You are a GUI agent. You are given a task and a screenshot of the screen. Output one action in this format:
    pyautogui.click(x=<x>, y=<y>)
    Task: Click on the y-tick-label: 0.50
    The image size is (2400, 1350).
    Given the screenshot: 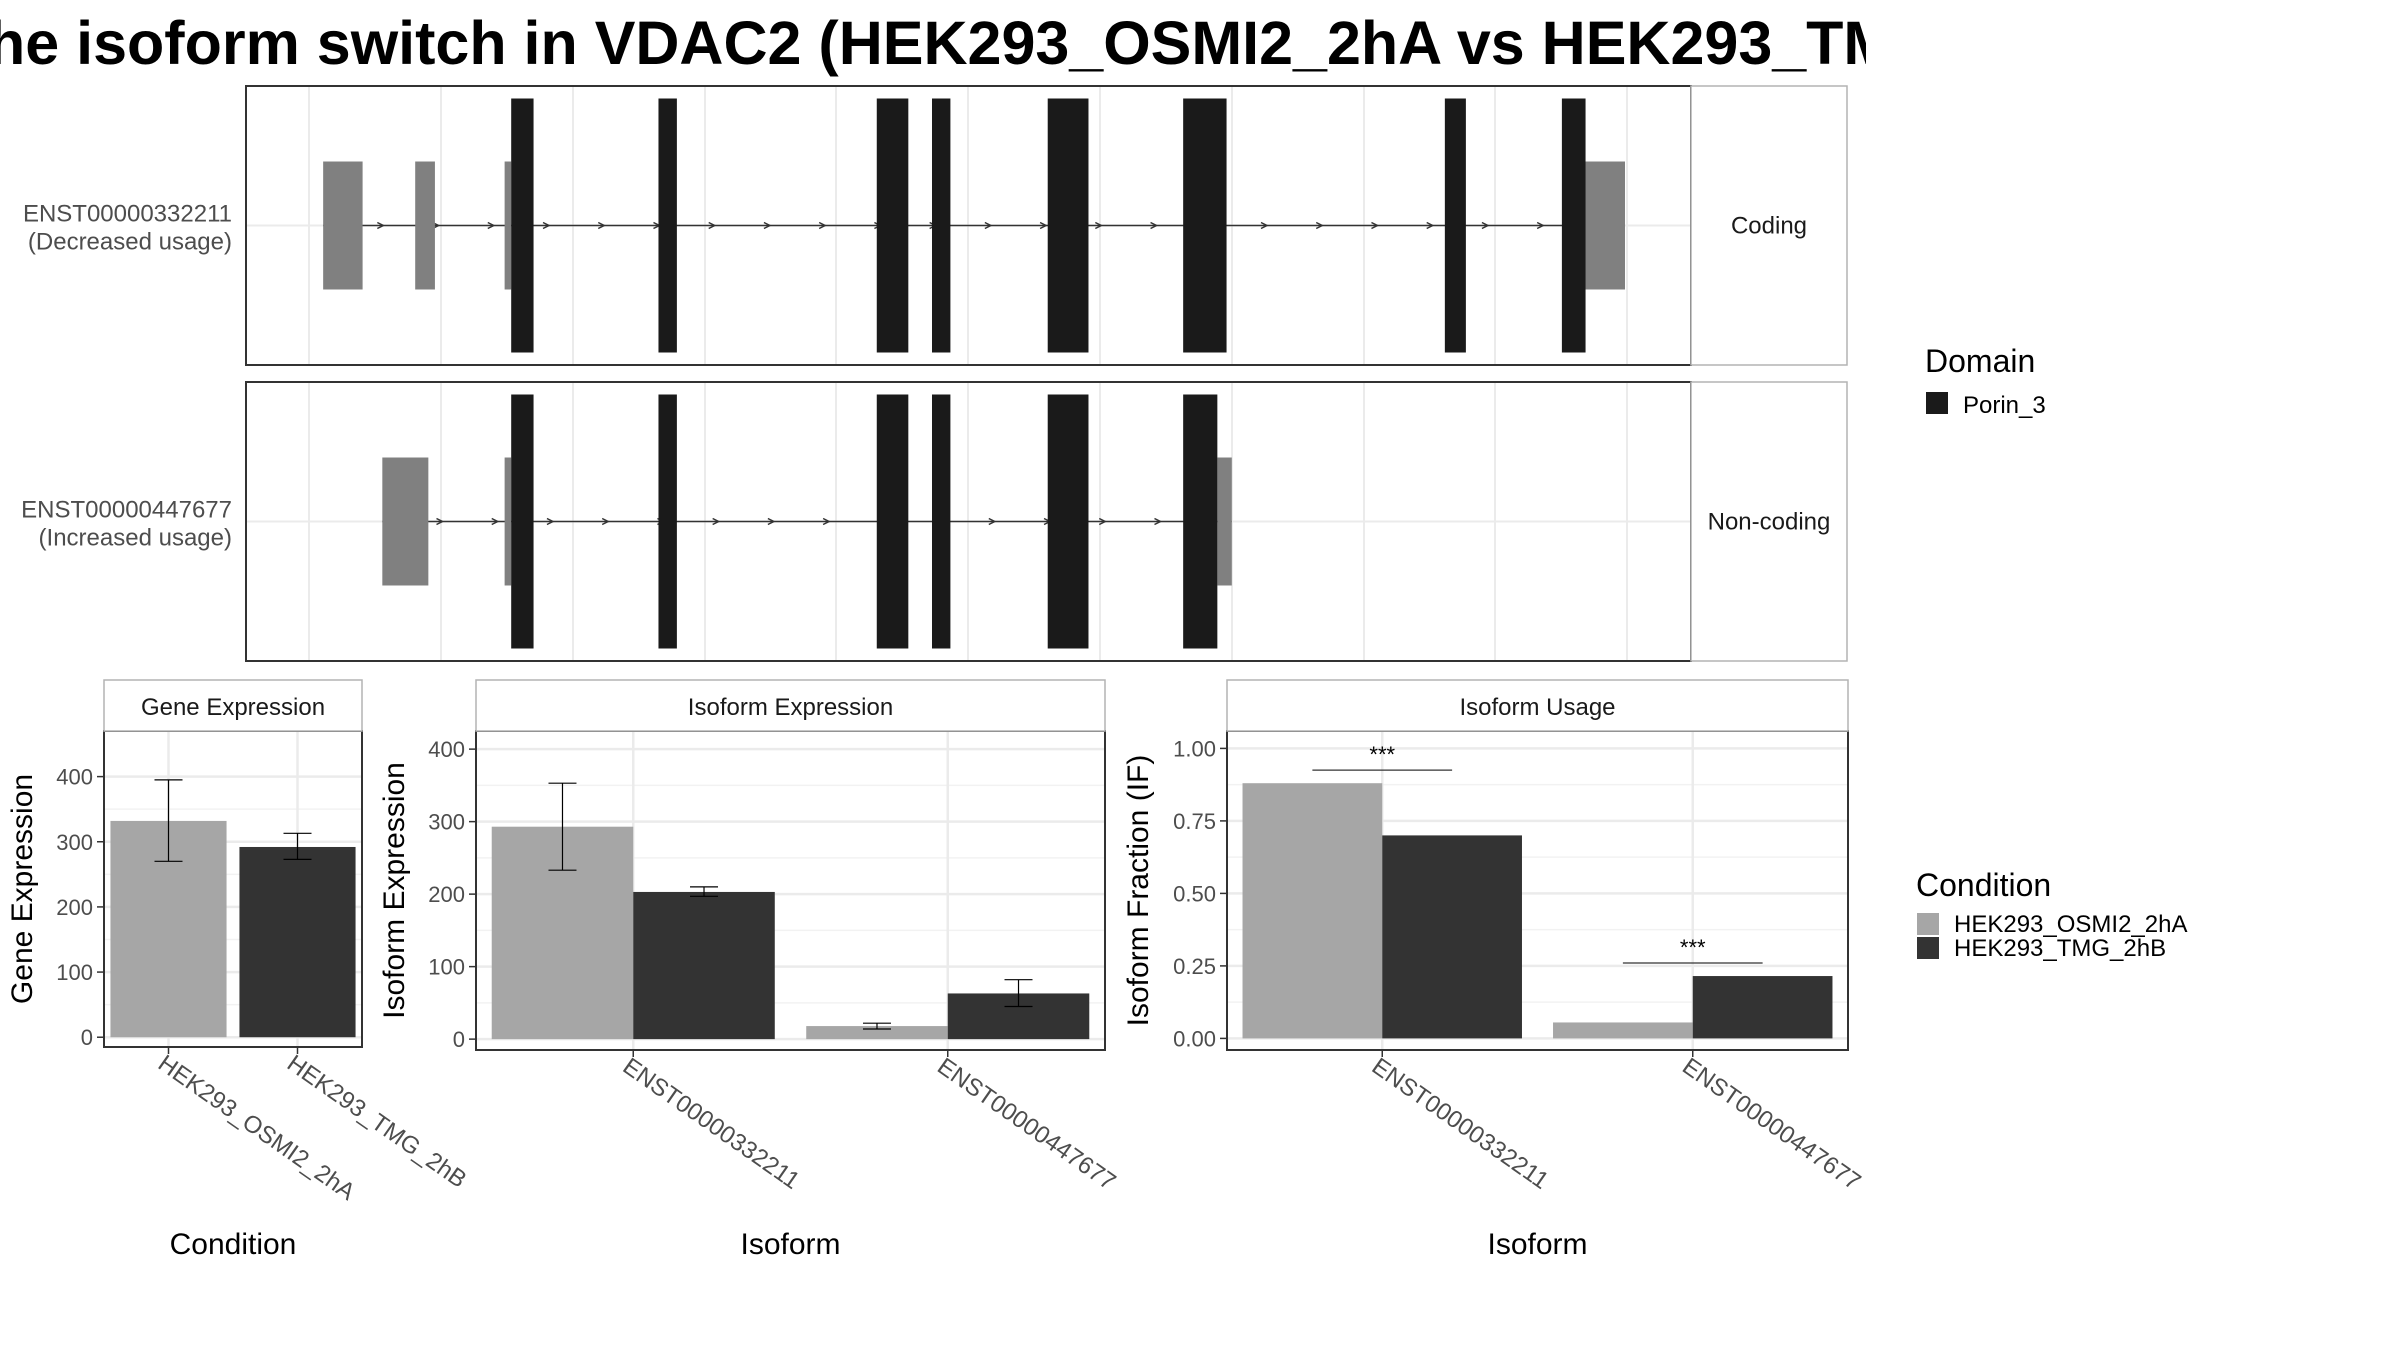 What is the action you would take?
    pyautogui.click(x=1194, y=893)
    